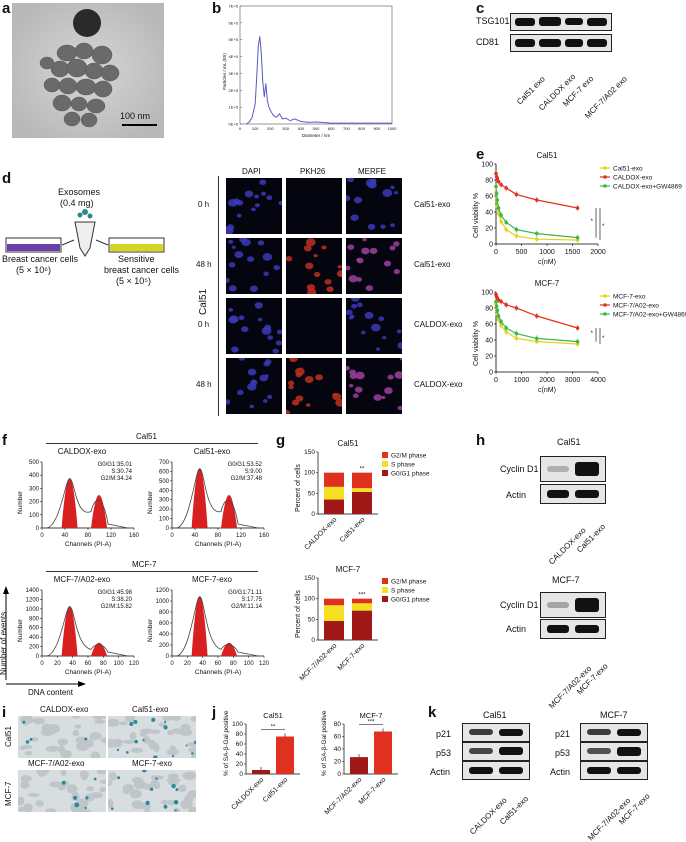  What do you see at coordinates (136, 259) in the screenshot?
I see `schematic-right-cells-1: Sensitive` at bounding box center [136, 259].